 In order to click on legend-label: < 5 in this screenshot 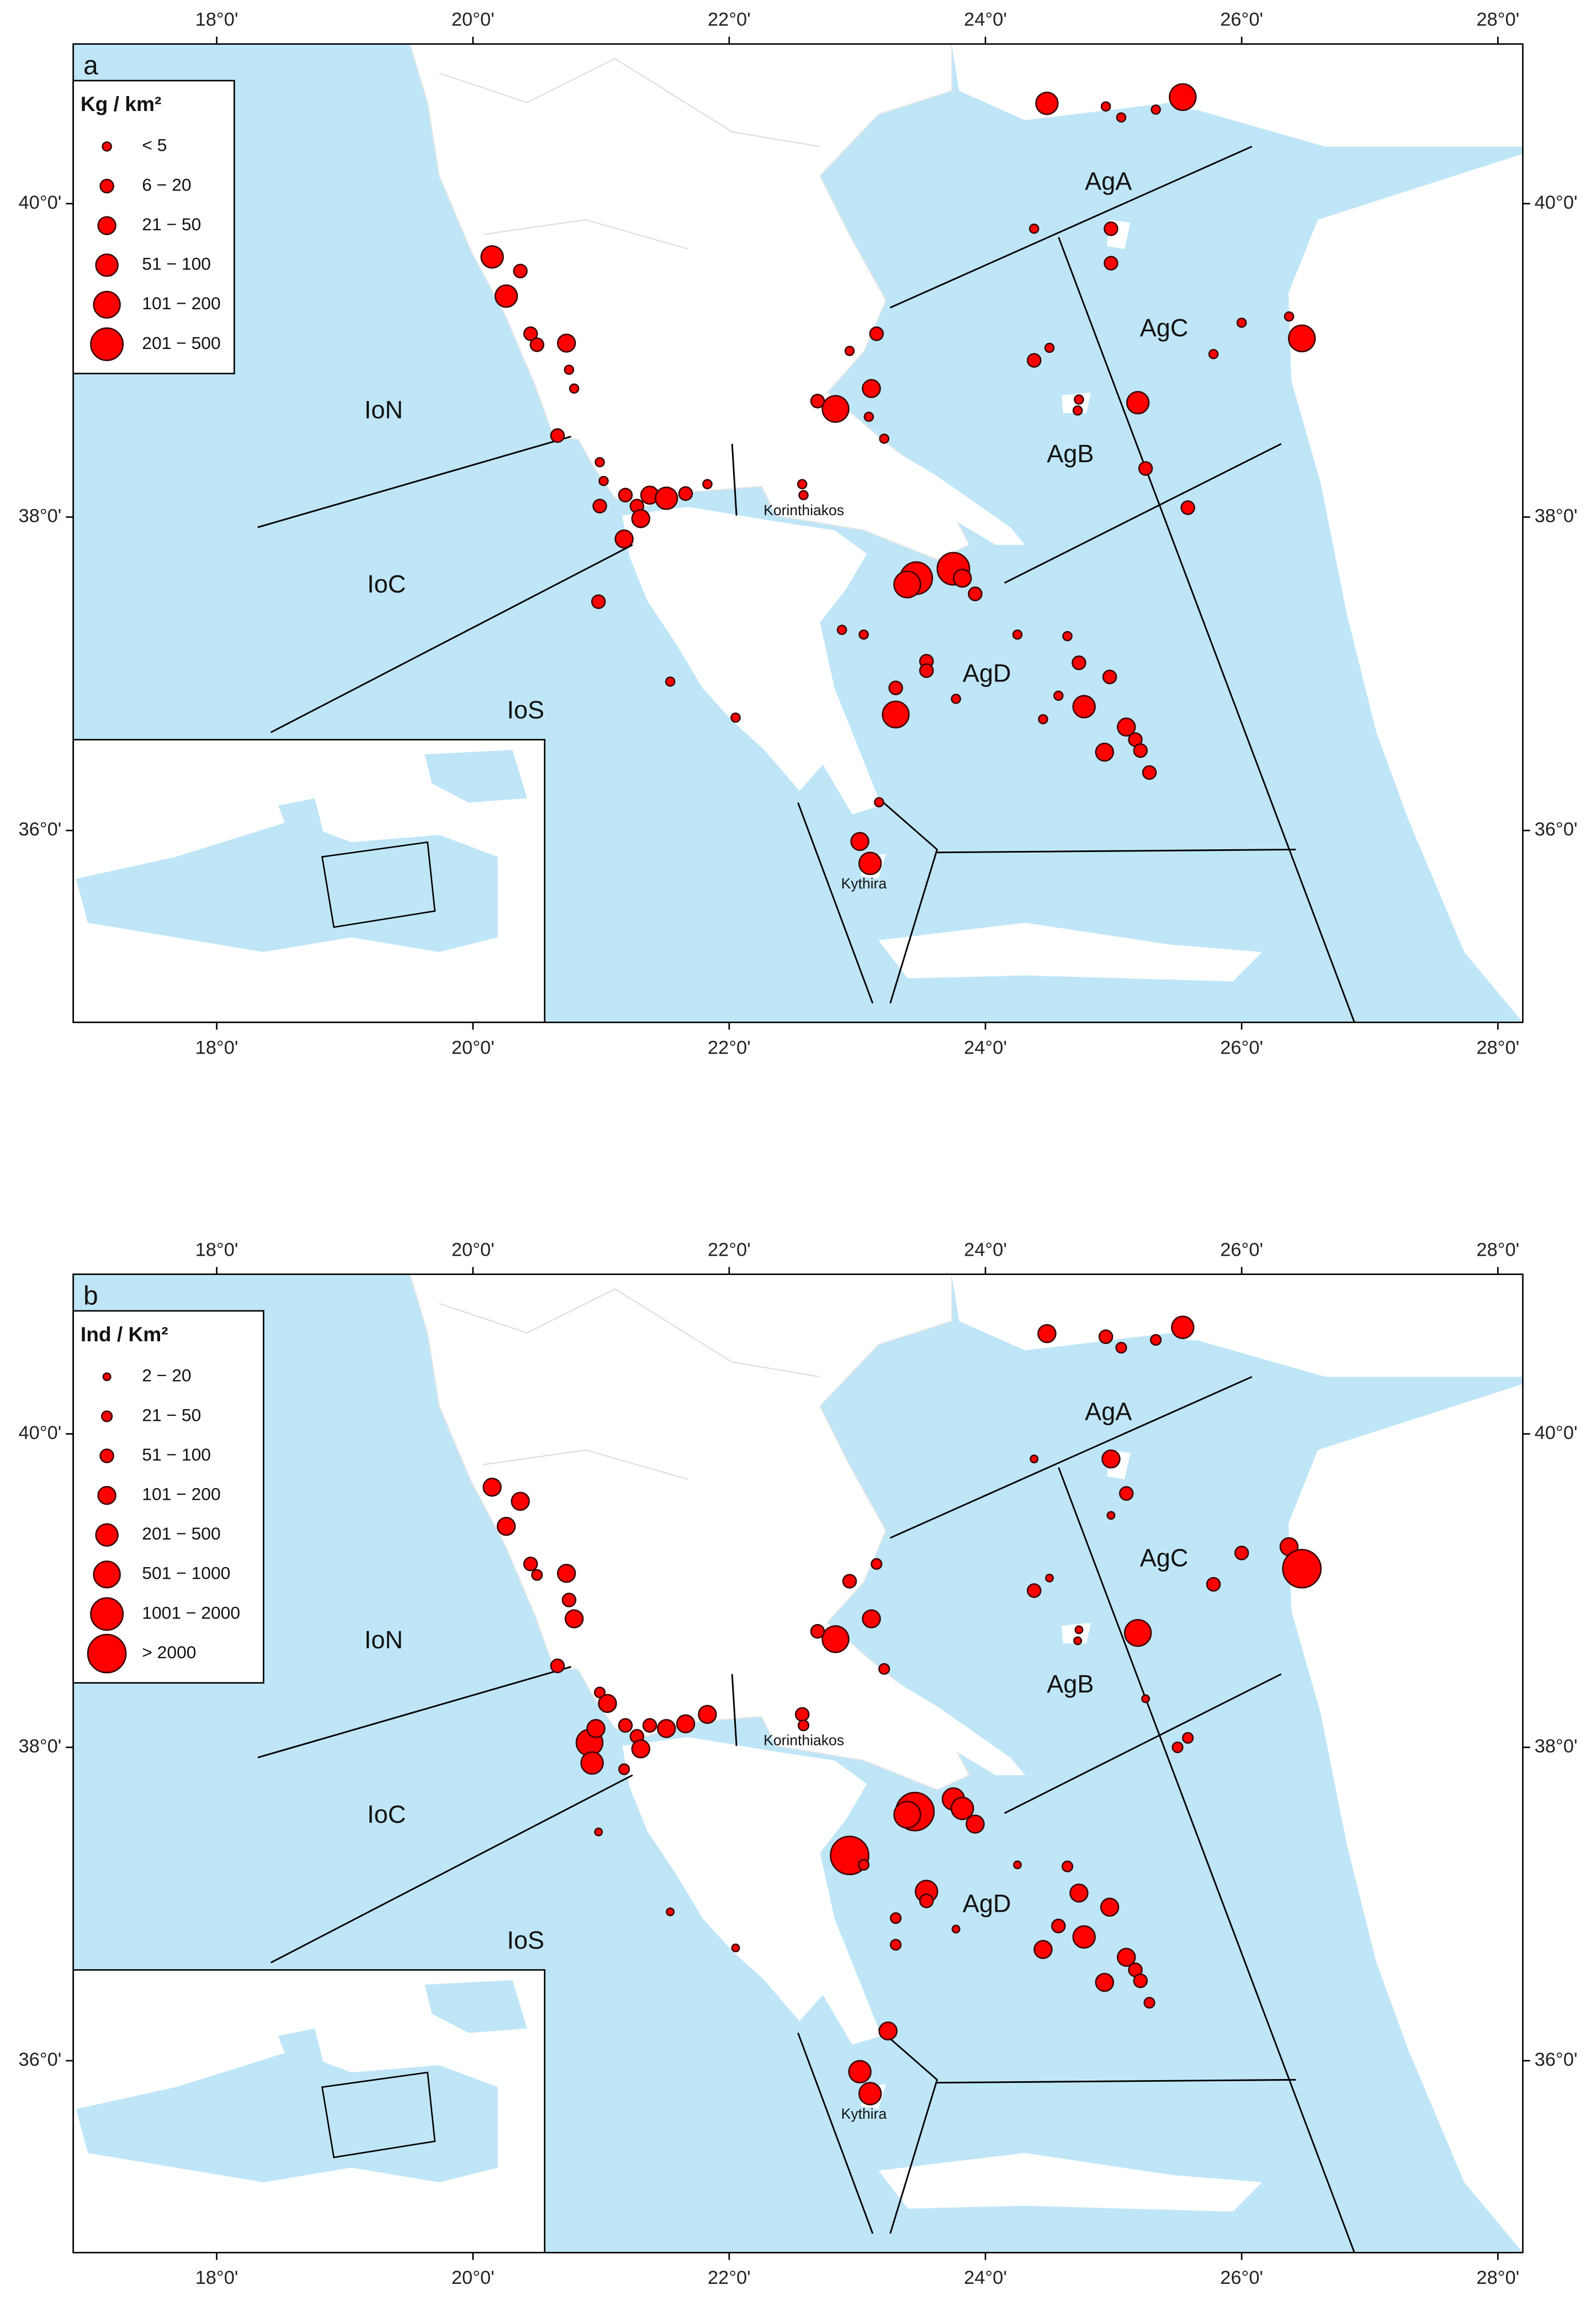, I will do `click(154, 145)`.